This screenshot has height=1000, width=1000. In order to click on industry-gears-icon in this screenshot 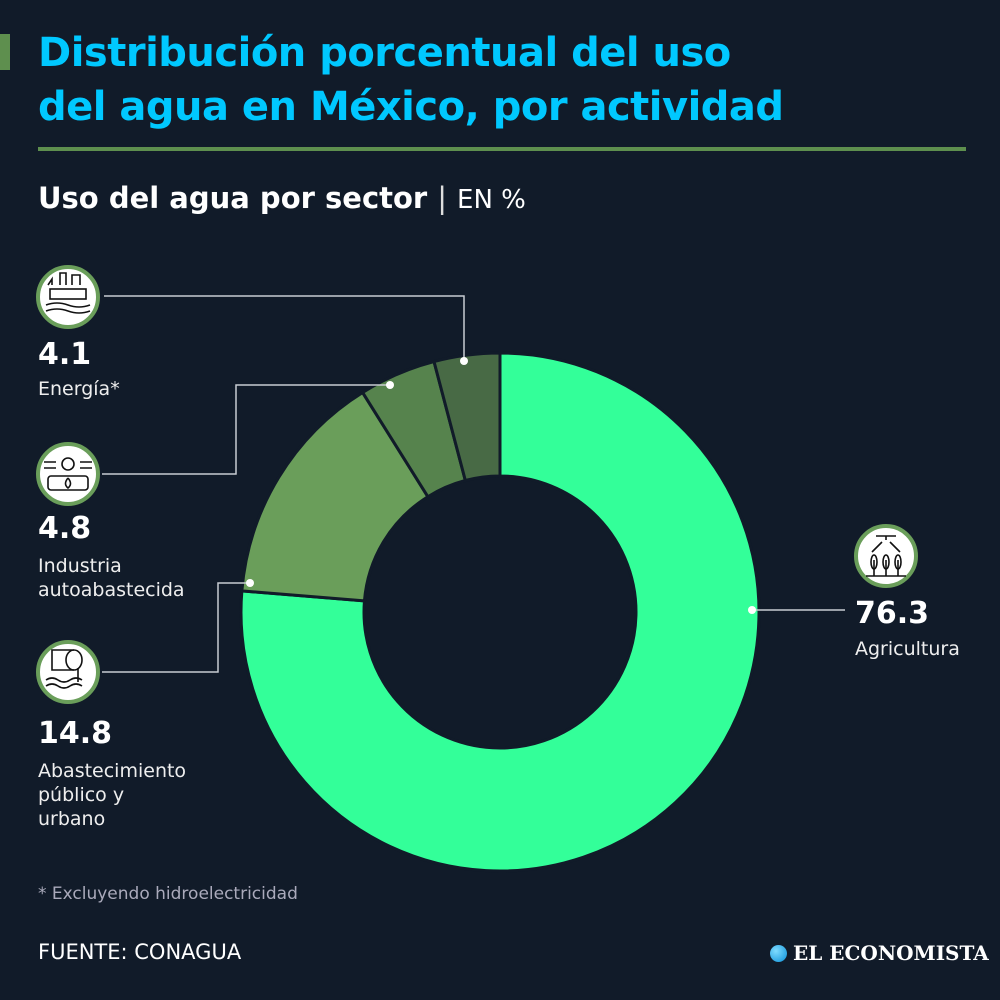, I will do `click(68, 474)`.